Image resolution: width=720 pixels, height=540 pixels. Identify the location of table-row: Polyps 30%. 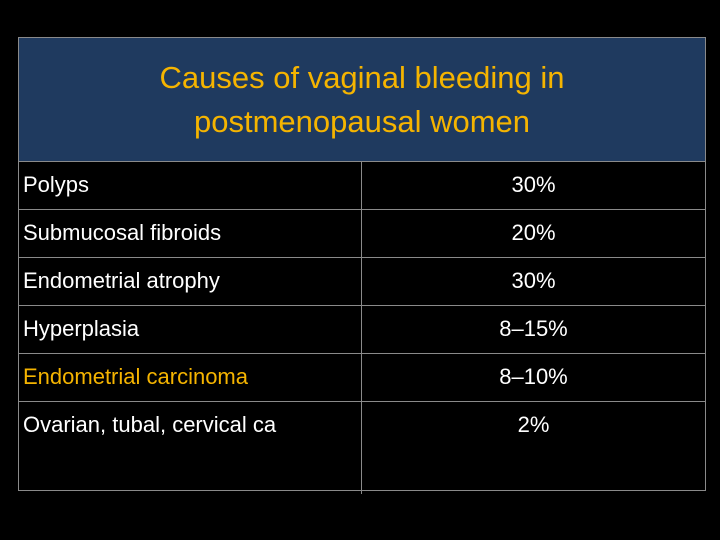
(362, 186).